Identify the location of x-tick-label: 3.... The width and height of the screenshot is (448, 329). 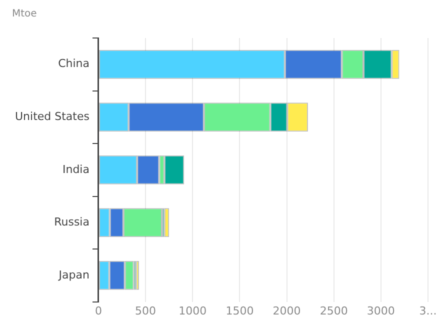
(428, 311).